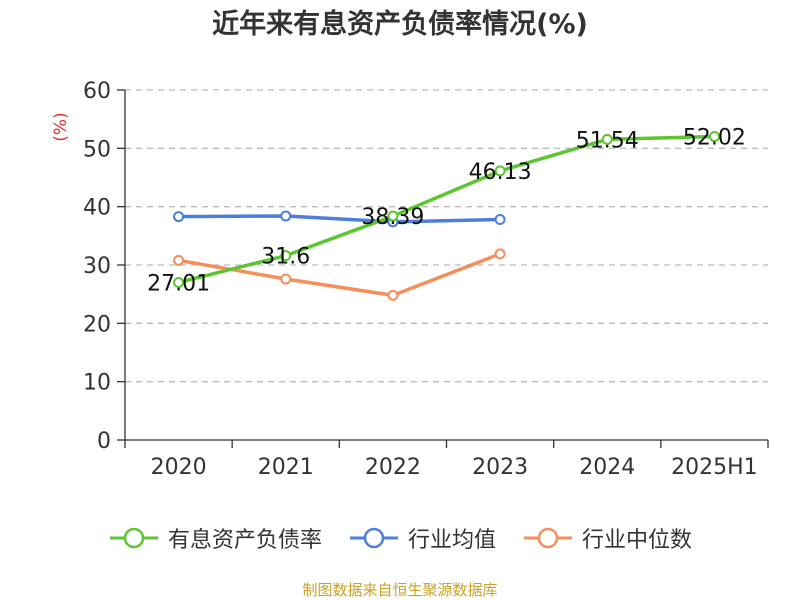 The image size is (800, 600). What do you see at coordinates (97, 324) in the screenshot?
I see `y-tick-label: 20` at bounding box center [97, 324].